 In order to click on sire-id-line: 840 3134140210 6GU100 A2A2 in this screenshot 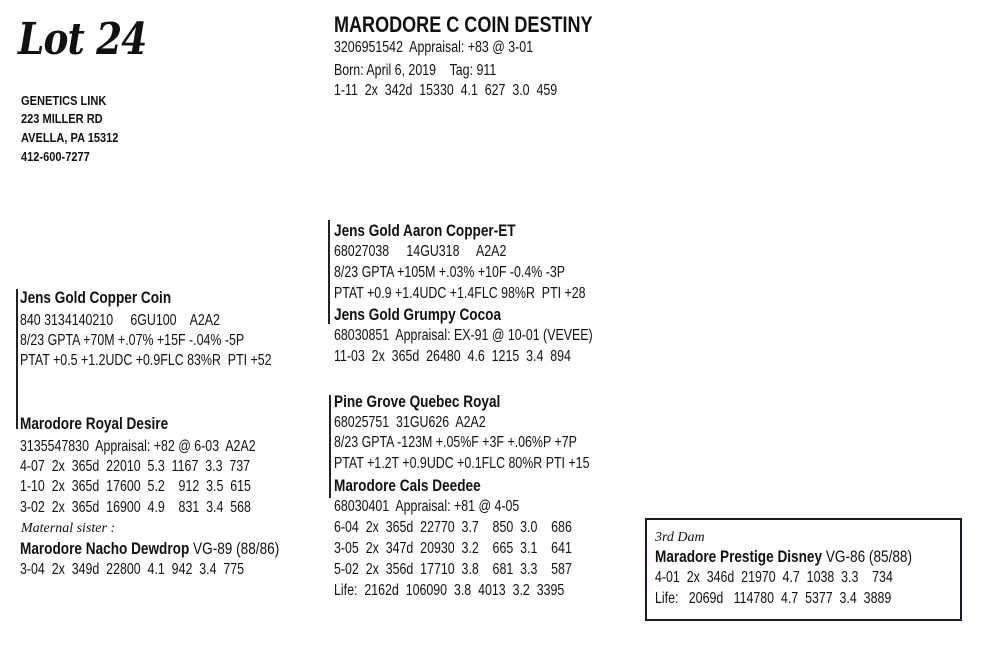, I will do `click(120, 320)`.